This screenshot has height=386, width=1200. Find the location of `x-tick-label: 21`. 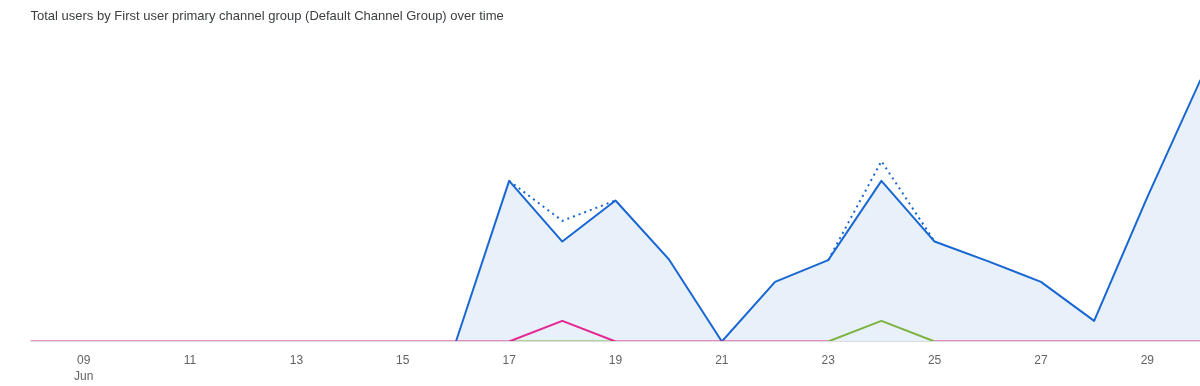

x-tick-label: 21 is located at coordinates (722, 359).